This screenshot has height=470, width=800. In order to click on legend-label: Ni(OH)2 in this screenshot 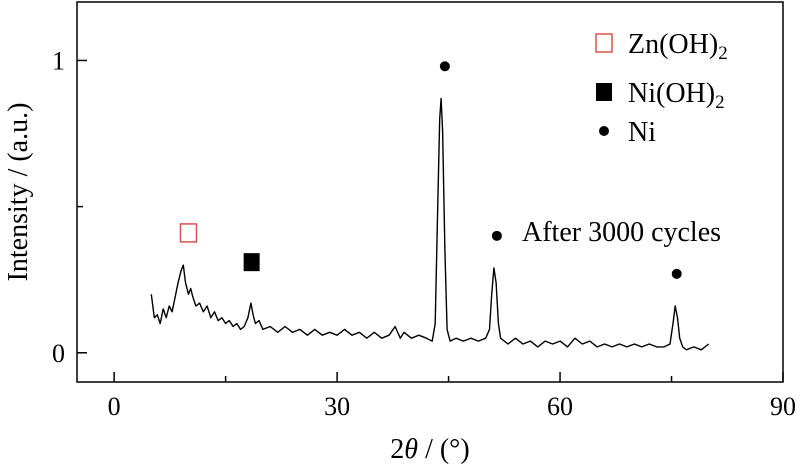, I will do `click(676, 95)`.